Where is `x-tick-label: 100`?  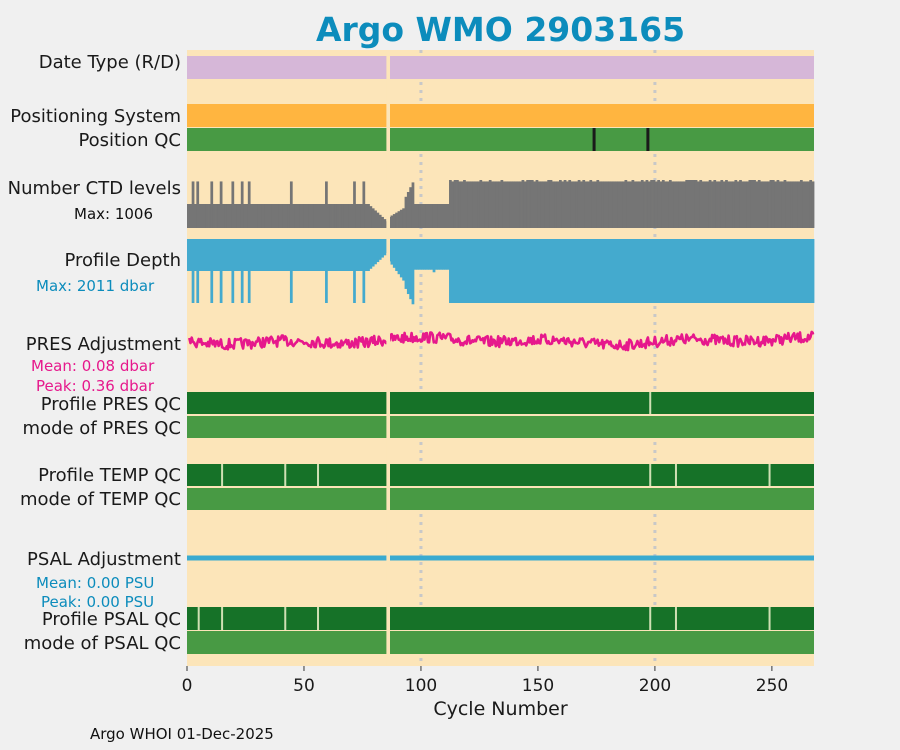 x-tick-label: 100 is located at coordinates (421, 686).